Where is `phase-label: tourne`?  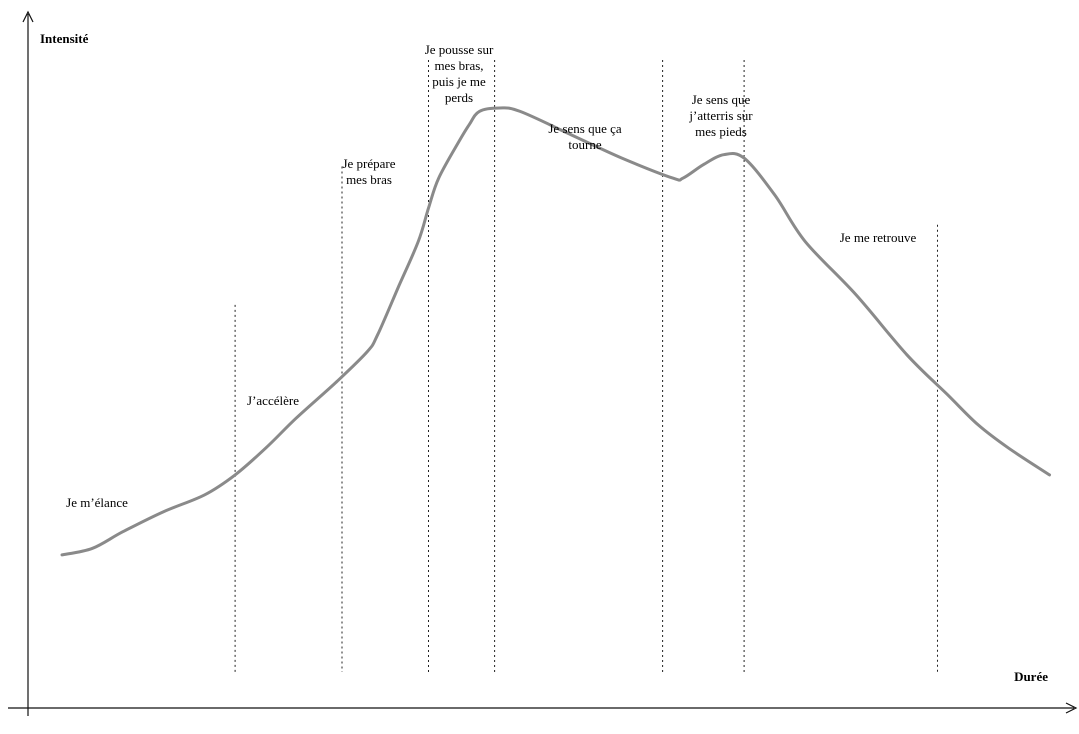 phase-label: tourne is located at coordinates (584, 144).